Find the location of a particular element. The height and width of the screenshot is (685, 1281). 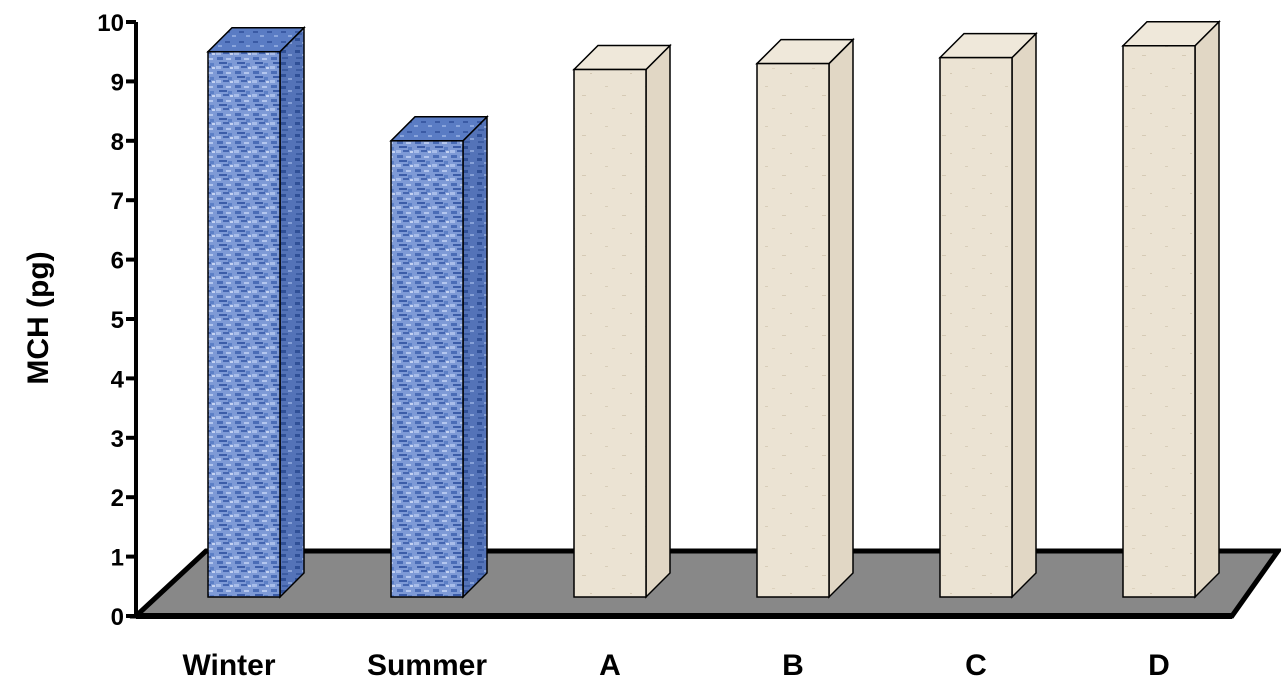

y-tick-label: 10 is located at coordinates (110, 23).